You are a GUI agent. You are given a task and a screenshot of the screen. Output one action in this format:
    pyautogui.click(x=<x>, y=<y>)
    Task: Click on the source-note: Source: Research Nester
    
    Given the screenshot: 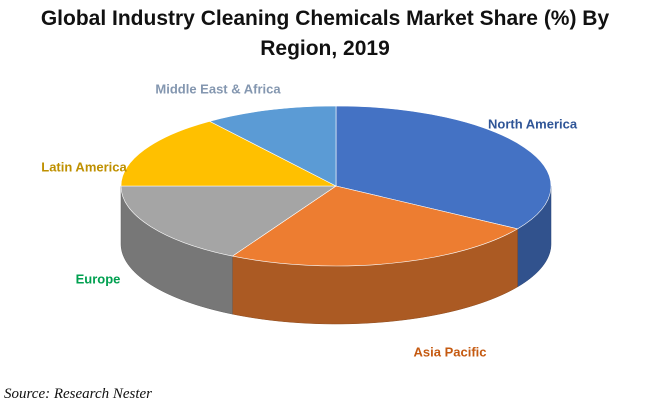 What is the action you would take?
    pyautogui.click(x=78, y=394)
    